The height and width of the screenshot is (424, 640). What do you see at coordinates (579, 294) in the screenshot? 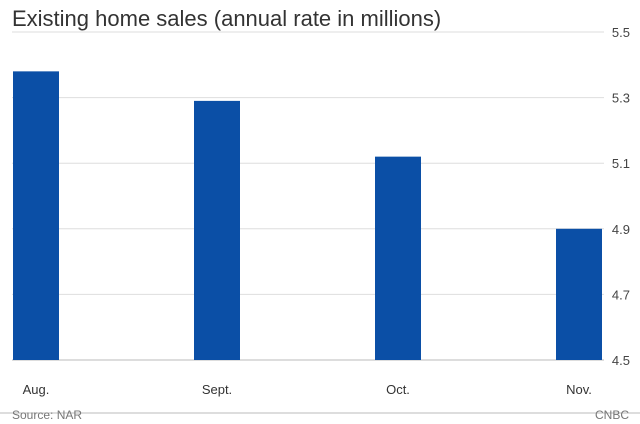
I see `bar-nov` at bounding box center [579, 294].